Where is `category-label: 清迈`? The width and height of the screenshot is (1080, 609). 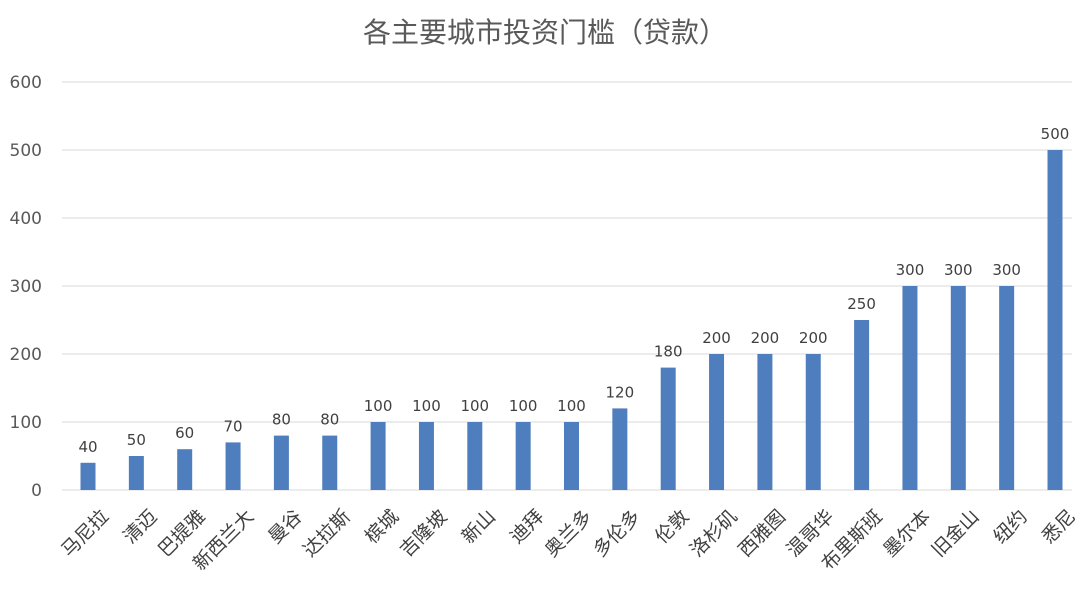 category-label: 清迈 is located at coordinates (140, 527).